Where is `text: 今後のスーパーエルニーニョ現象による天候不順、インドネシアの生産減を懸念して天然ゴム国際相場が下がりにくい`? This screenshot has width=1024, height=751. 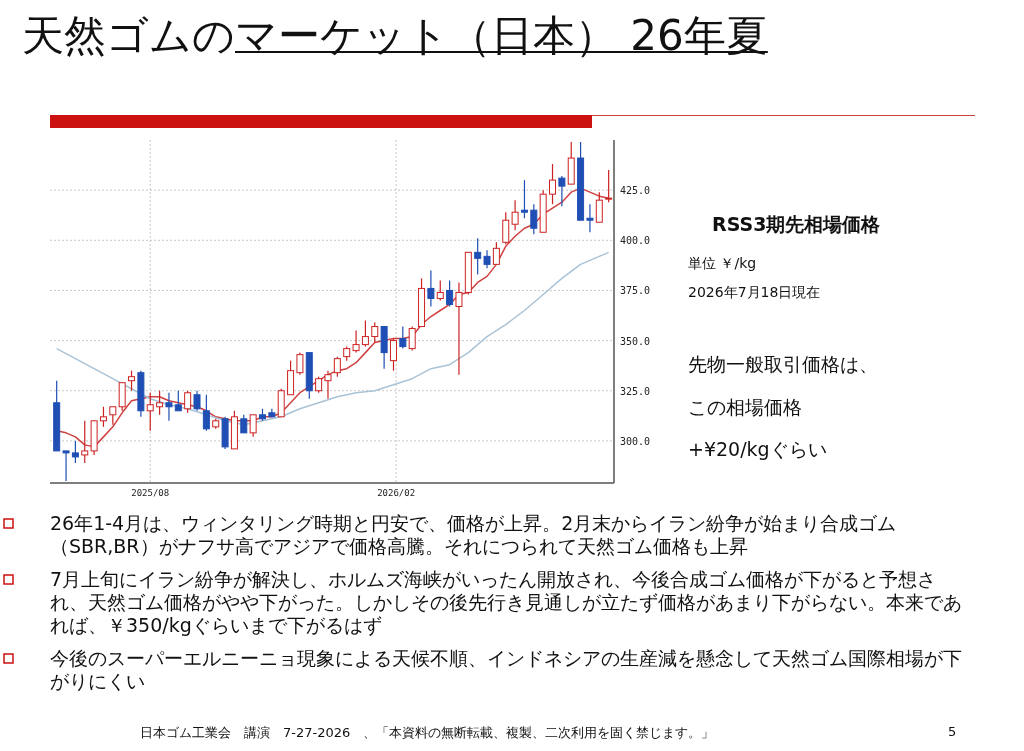 text: 今後のスーパーエルニーニョ現象による天候不順、インドネシアの生産減を懸念して天然ゴム国際相場が下がりにくい is located at coordinates (506, 670).